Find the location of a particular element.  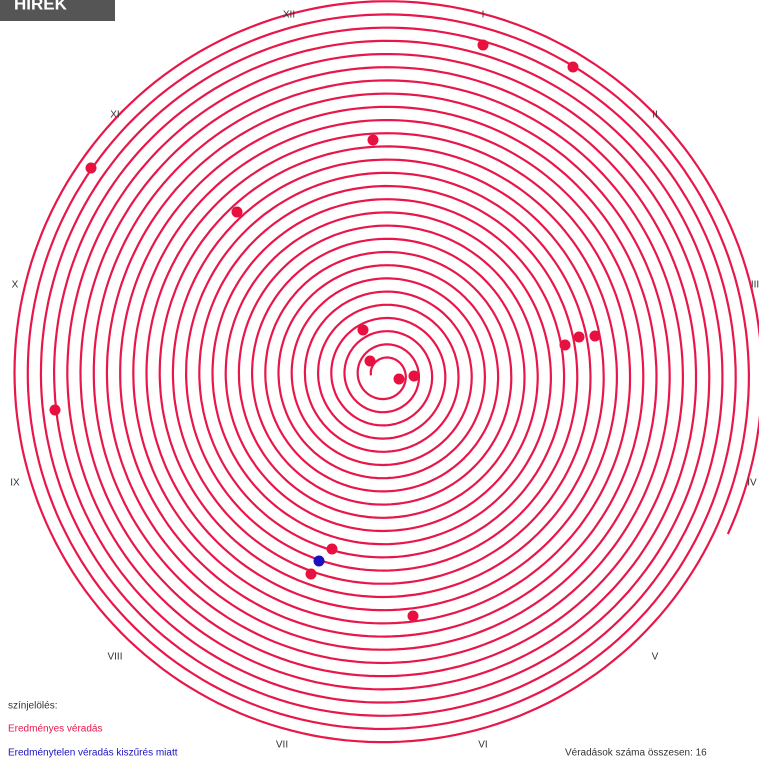

month-label: V is located at coordinates (655, 657).